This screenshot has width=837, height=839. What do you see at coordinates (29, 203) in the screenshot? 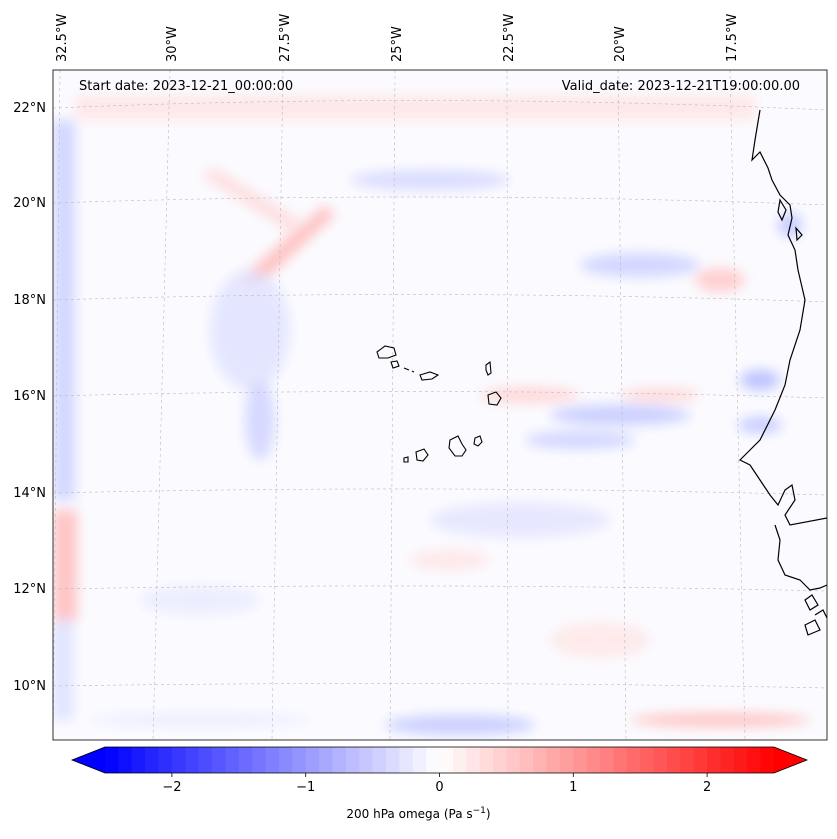
I see `lat-label-20n: 20°N` at bounding box center [29, 203].